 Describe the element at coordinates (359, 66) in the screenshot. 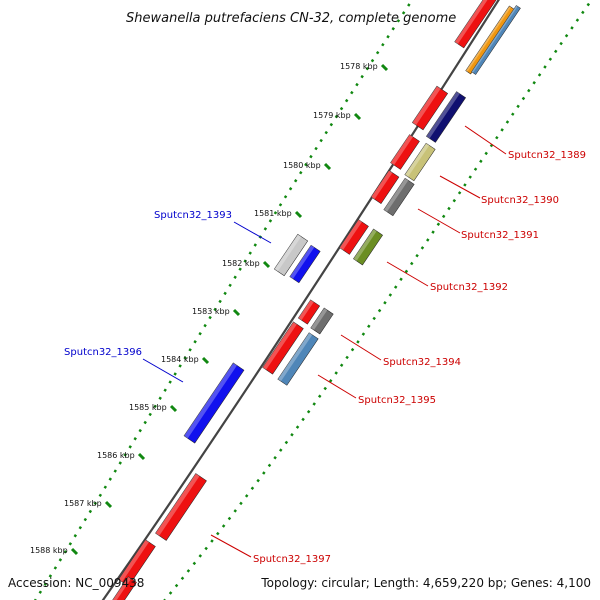

I see `kbp-tick-label: 1578 kbp` at that location.